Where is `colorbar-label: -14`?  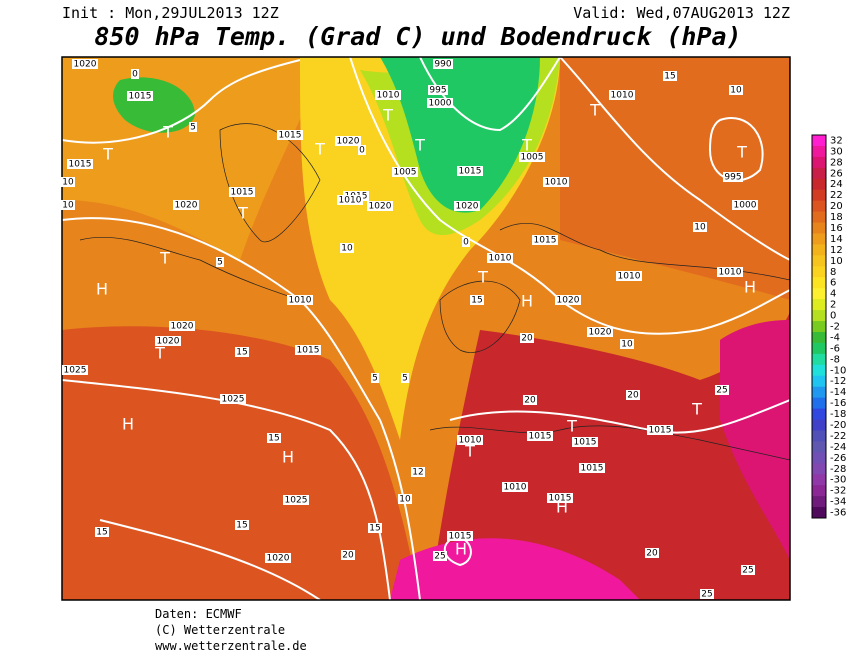
colorbar-label: -14 is located at coordinates (838, 392).